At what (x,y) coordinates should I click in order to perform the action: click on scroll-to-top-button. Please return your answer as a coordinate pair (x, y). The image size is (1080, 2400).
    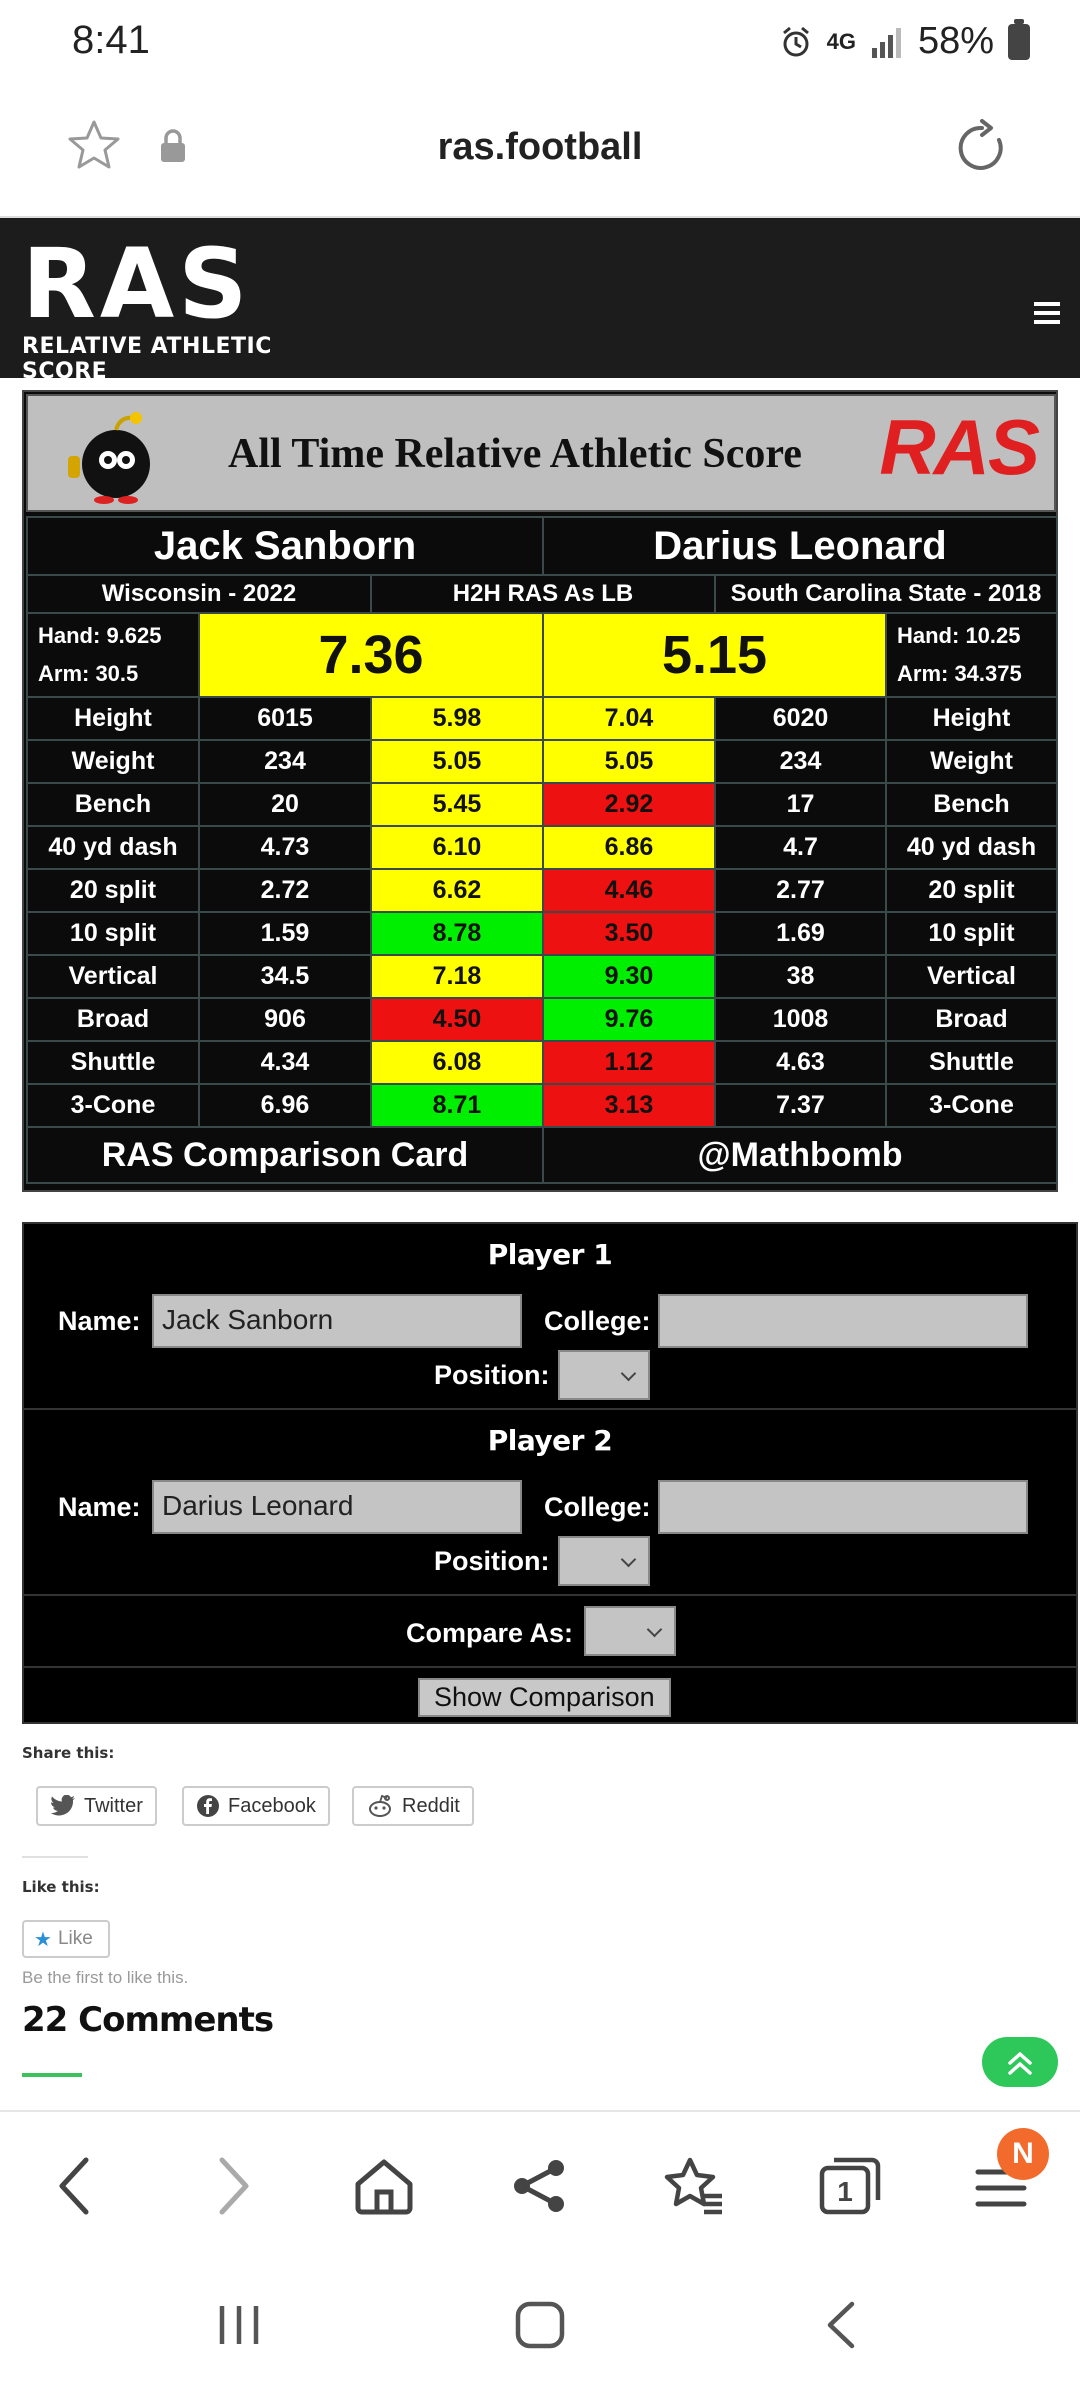
    Looking at the image, I should click on (1020, 2062).